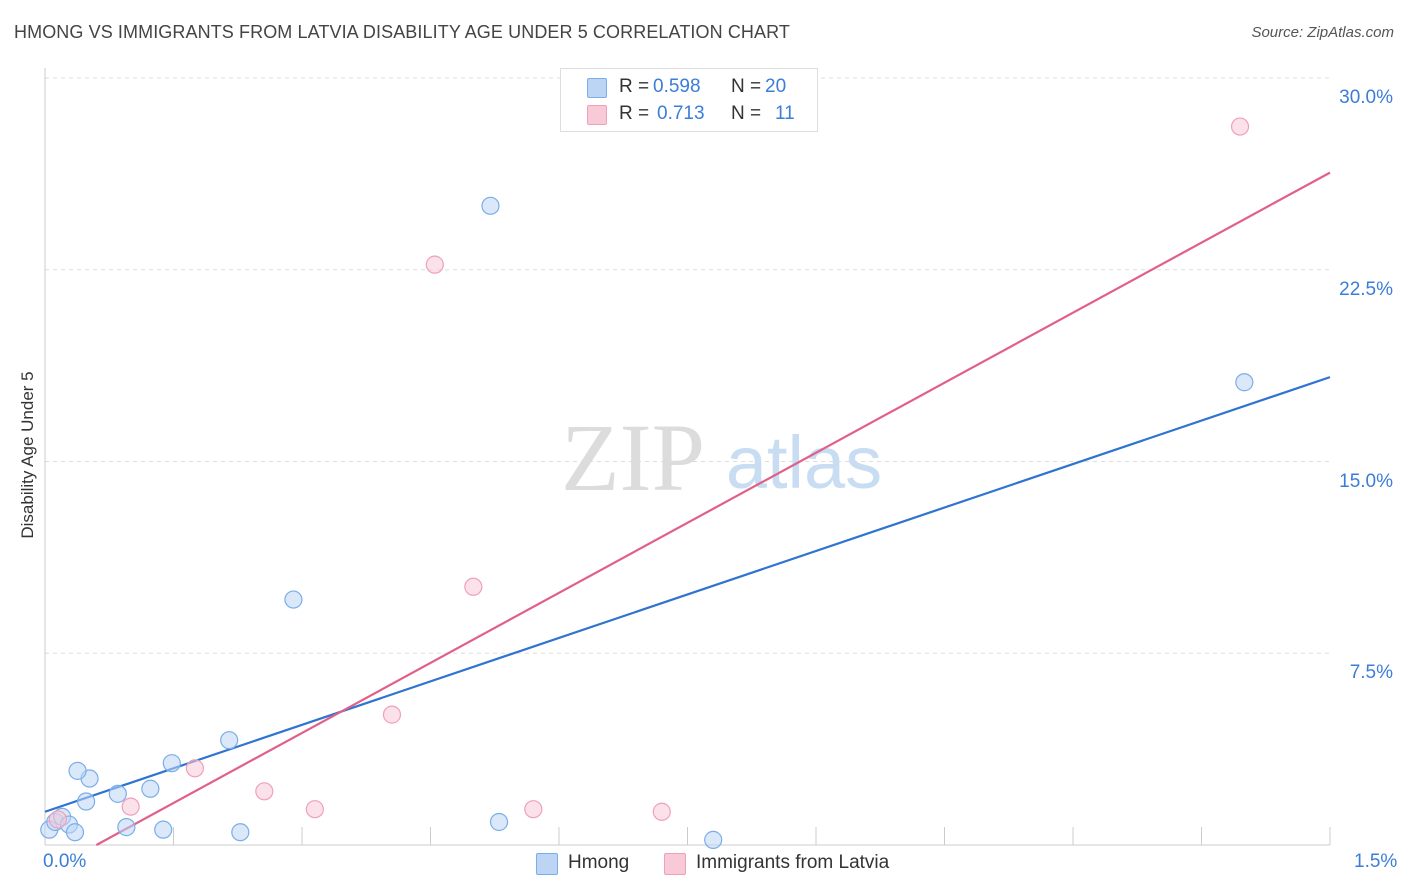  What do you see at coordinates (776, 86) in the screenshot?
I see `legend-n-value-hmong: 20` at bounding box center [776, 86].